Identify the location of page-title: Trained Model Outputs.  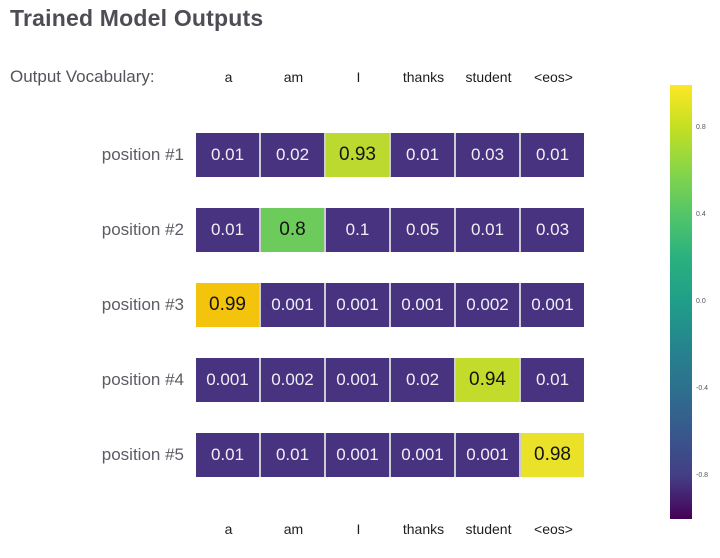
(137, 18).